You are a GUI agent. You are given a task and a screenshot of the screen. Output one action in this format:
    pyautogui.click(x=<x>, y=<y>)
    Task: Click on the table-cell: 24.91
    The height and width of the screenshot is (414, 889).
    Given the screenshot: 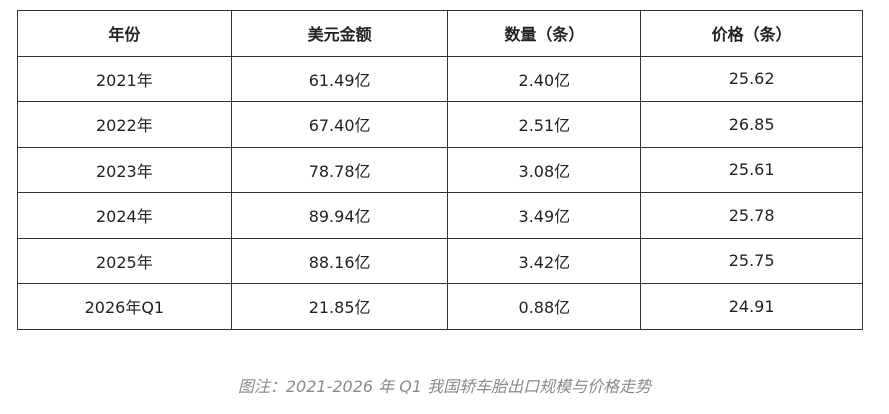 What is the action you would take?
    pyautogui.click(x=751, y=306)
    